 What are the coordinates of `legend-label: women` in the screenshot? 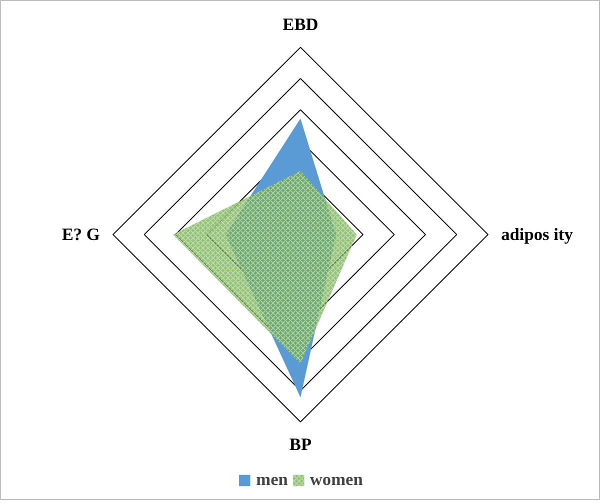 It's located at (336, 480).